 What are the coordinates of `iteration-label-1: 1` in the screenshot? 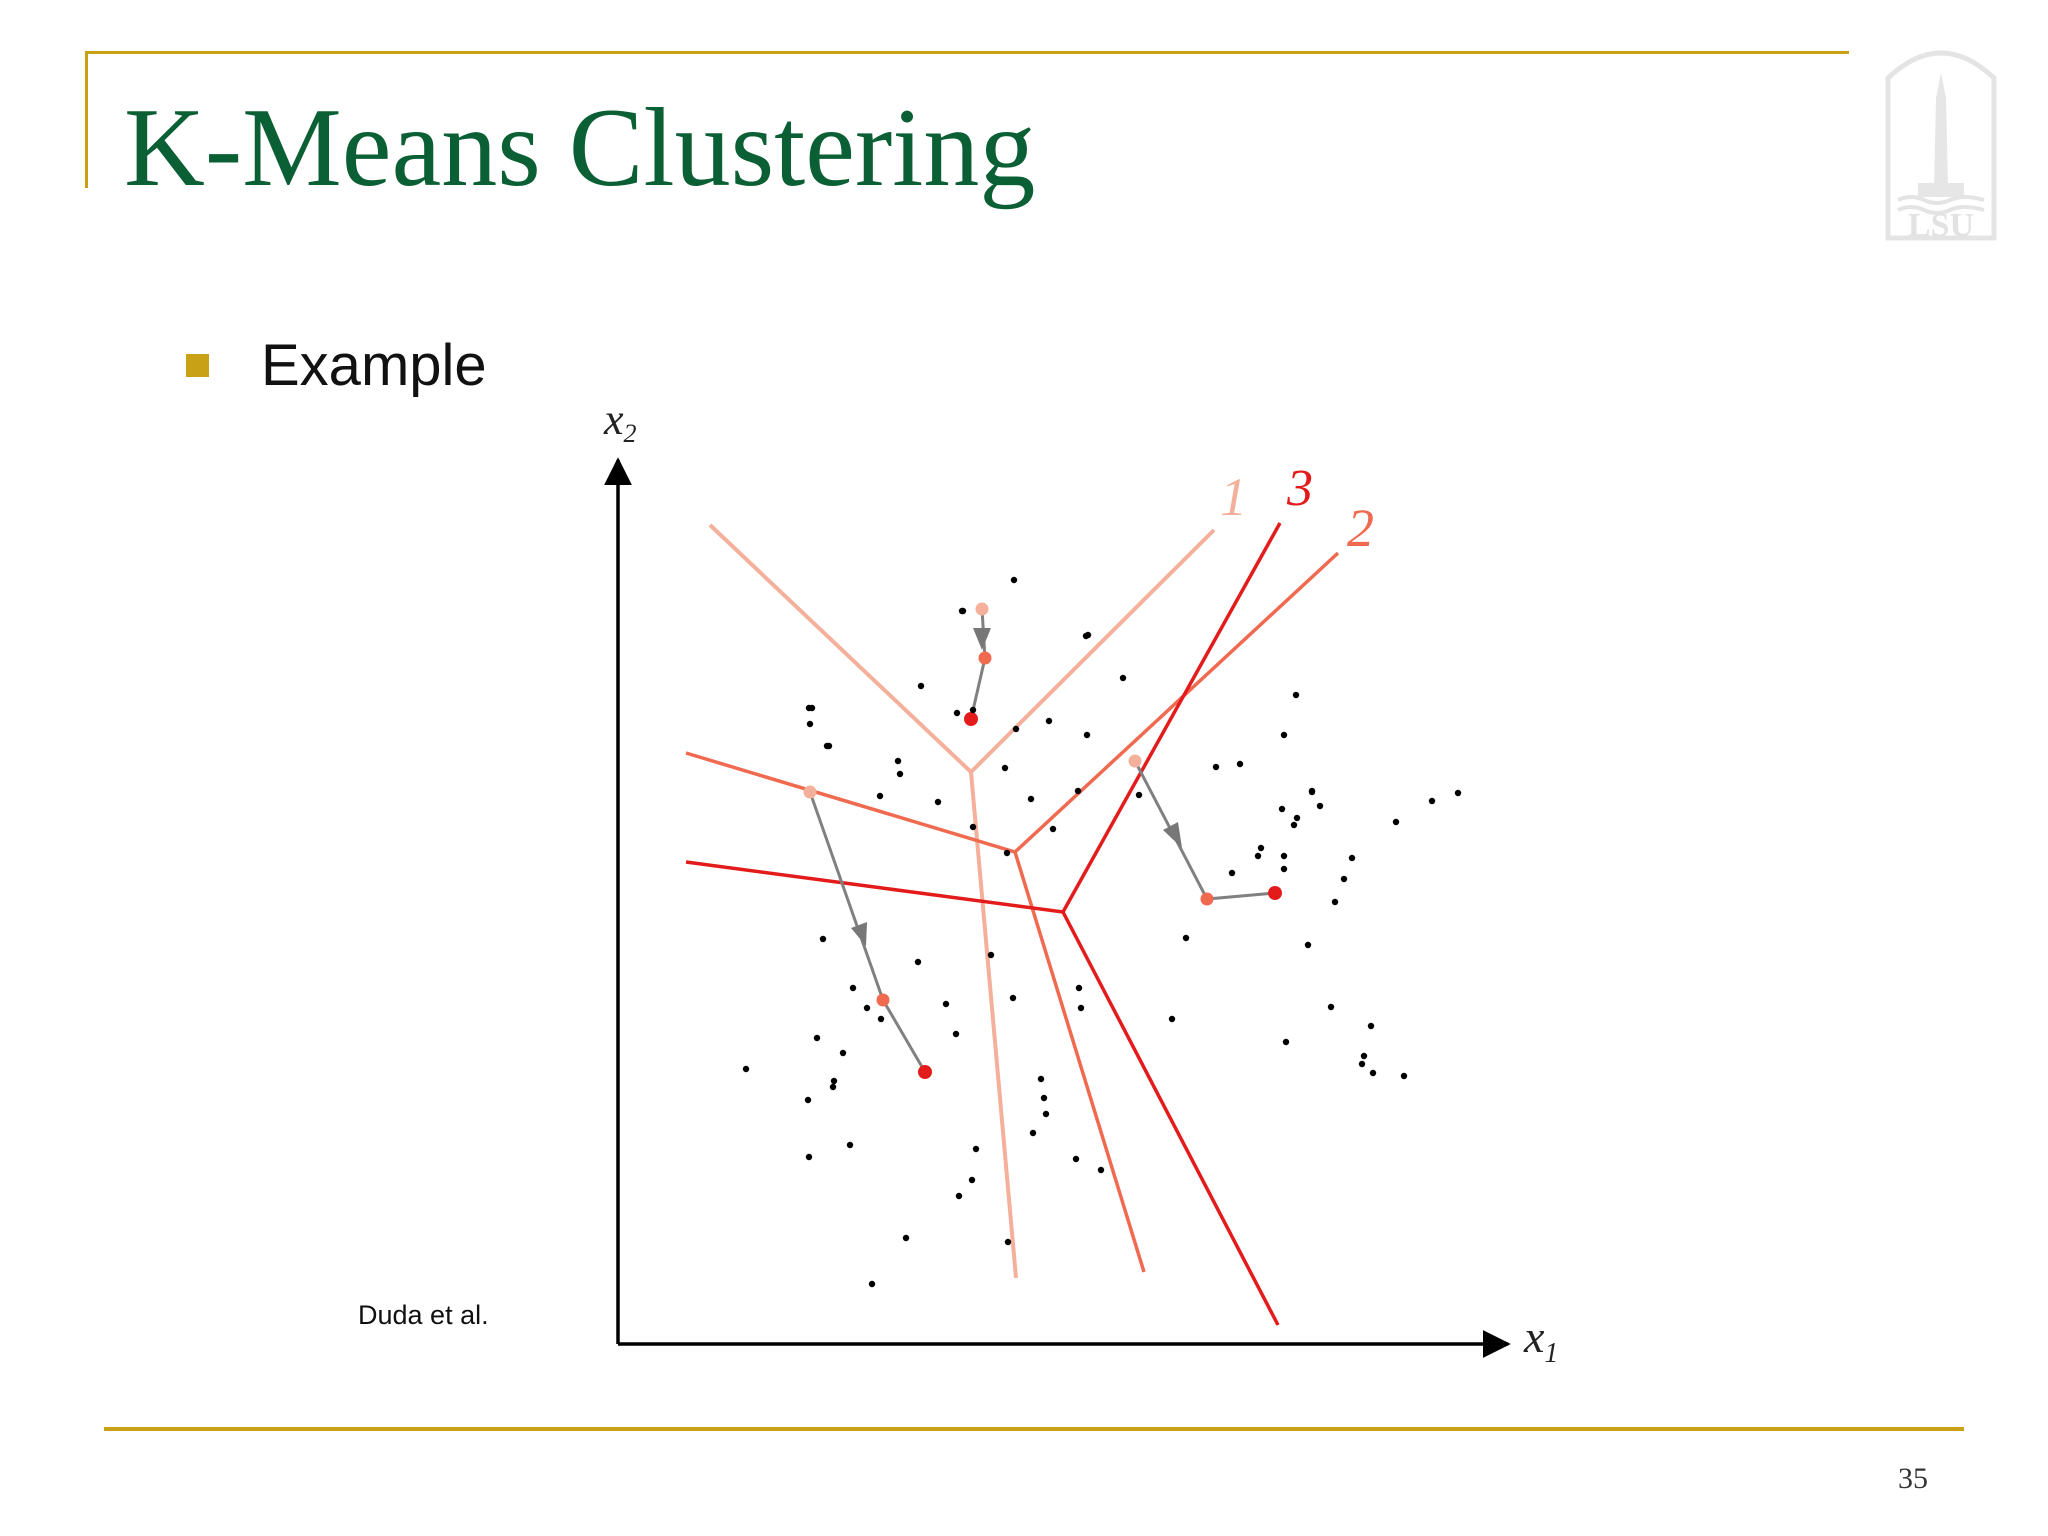 It's located at (1233, 497).